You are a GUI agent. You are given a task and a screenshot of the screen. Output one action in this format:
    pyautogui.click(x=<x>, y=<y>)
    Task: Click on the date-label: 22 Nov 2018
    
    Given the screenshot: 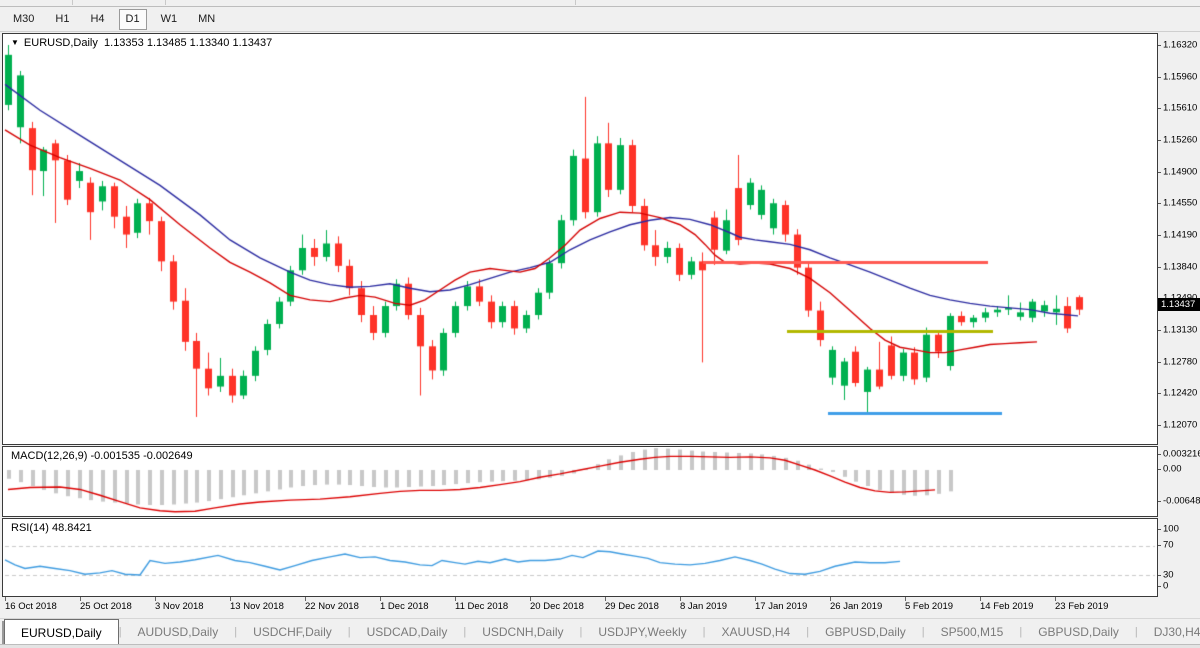 What is the action you would take?
    pyautogui.click(x=332, y=606)
    